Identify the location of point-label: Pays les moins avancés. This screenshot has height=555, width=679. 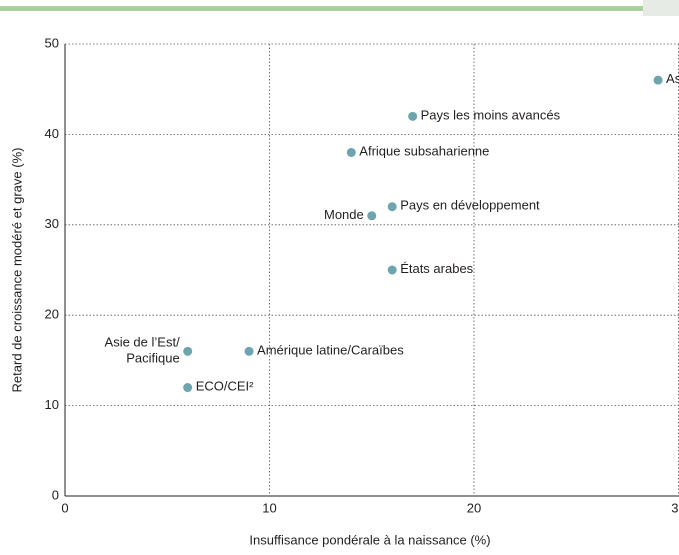
(491, 115).